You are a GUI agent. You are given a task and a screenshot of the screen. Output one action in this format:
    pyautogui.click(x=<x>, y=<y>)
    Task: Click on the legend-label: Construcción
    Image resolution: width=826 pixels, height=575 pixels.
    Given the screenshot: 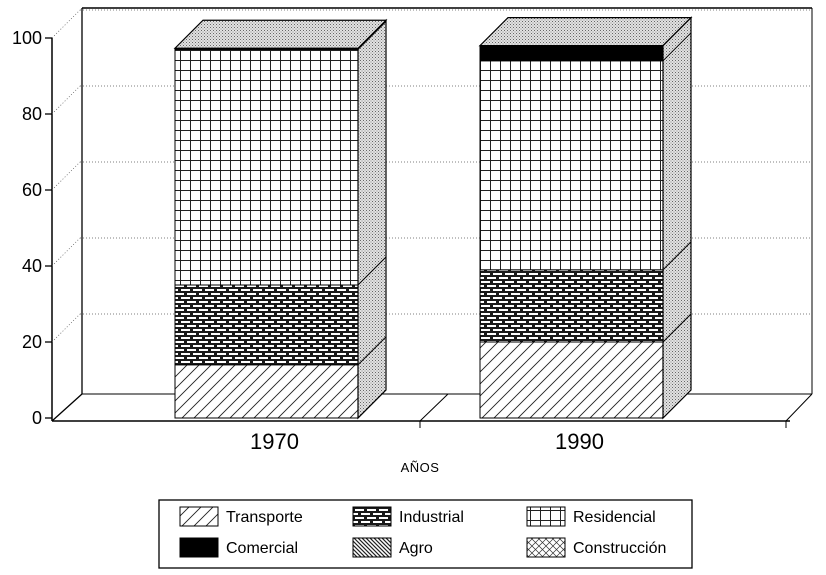 What is the action you would take?
    pyautogui.click(x=619, y=548)
    